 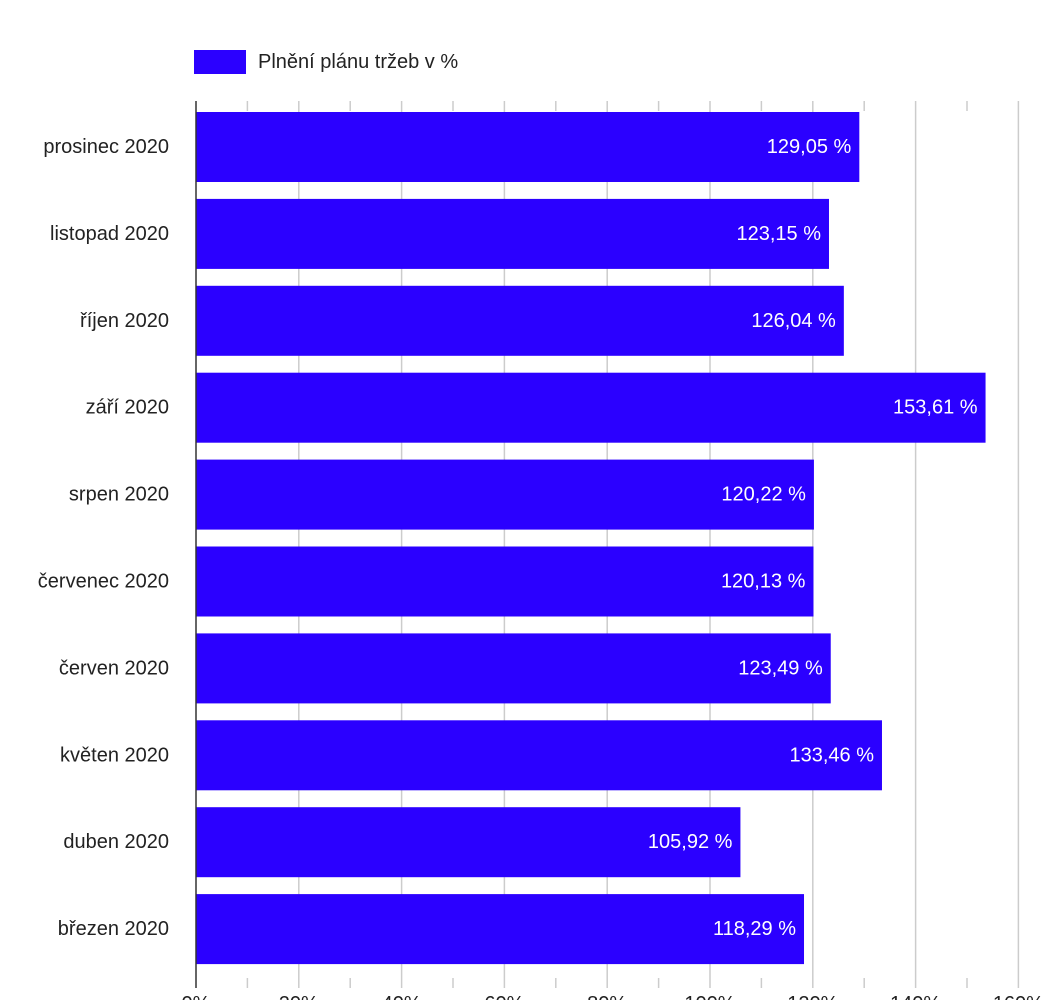 I want to click on data-label: 126,04 %, so click(x=793, y=321).